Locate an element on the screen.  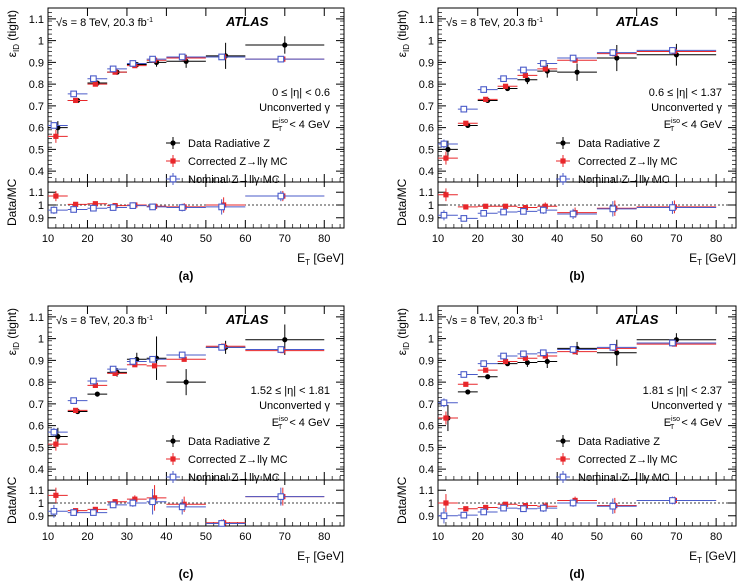
xtick-label: 70 is located at coordinates (285, 239).